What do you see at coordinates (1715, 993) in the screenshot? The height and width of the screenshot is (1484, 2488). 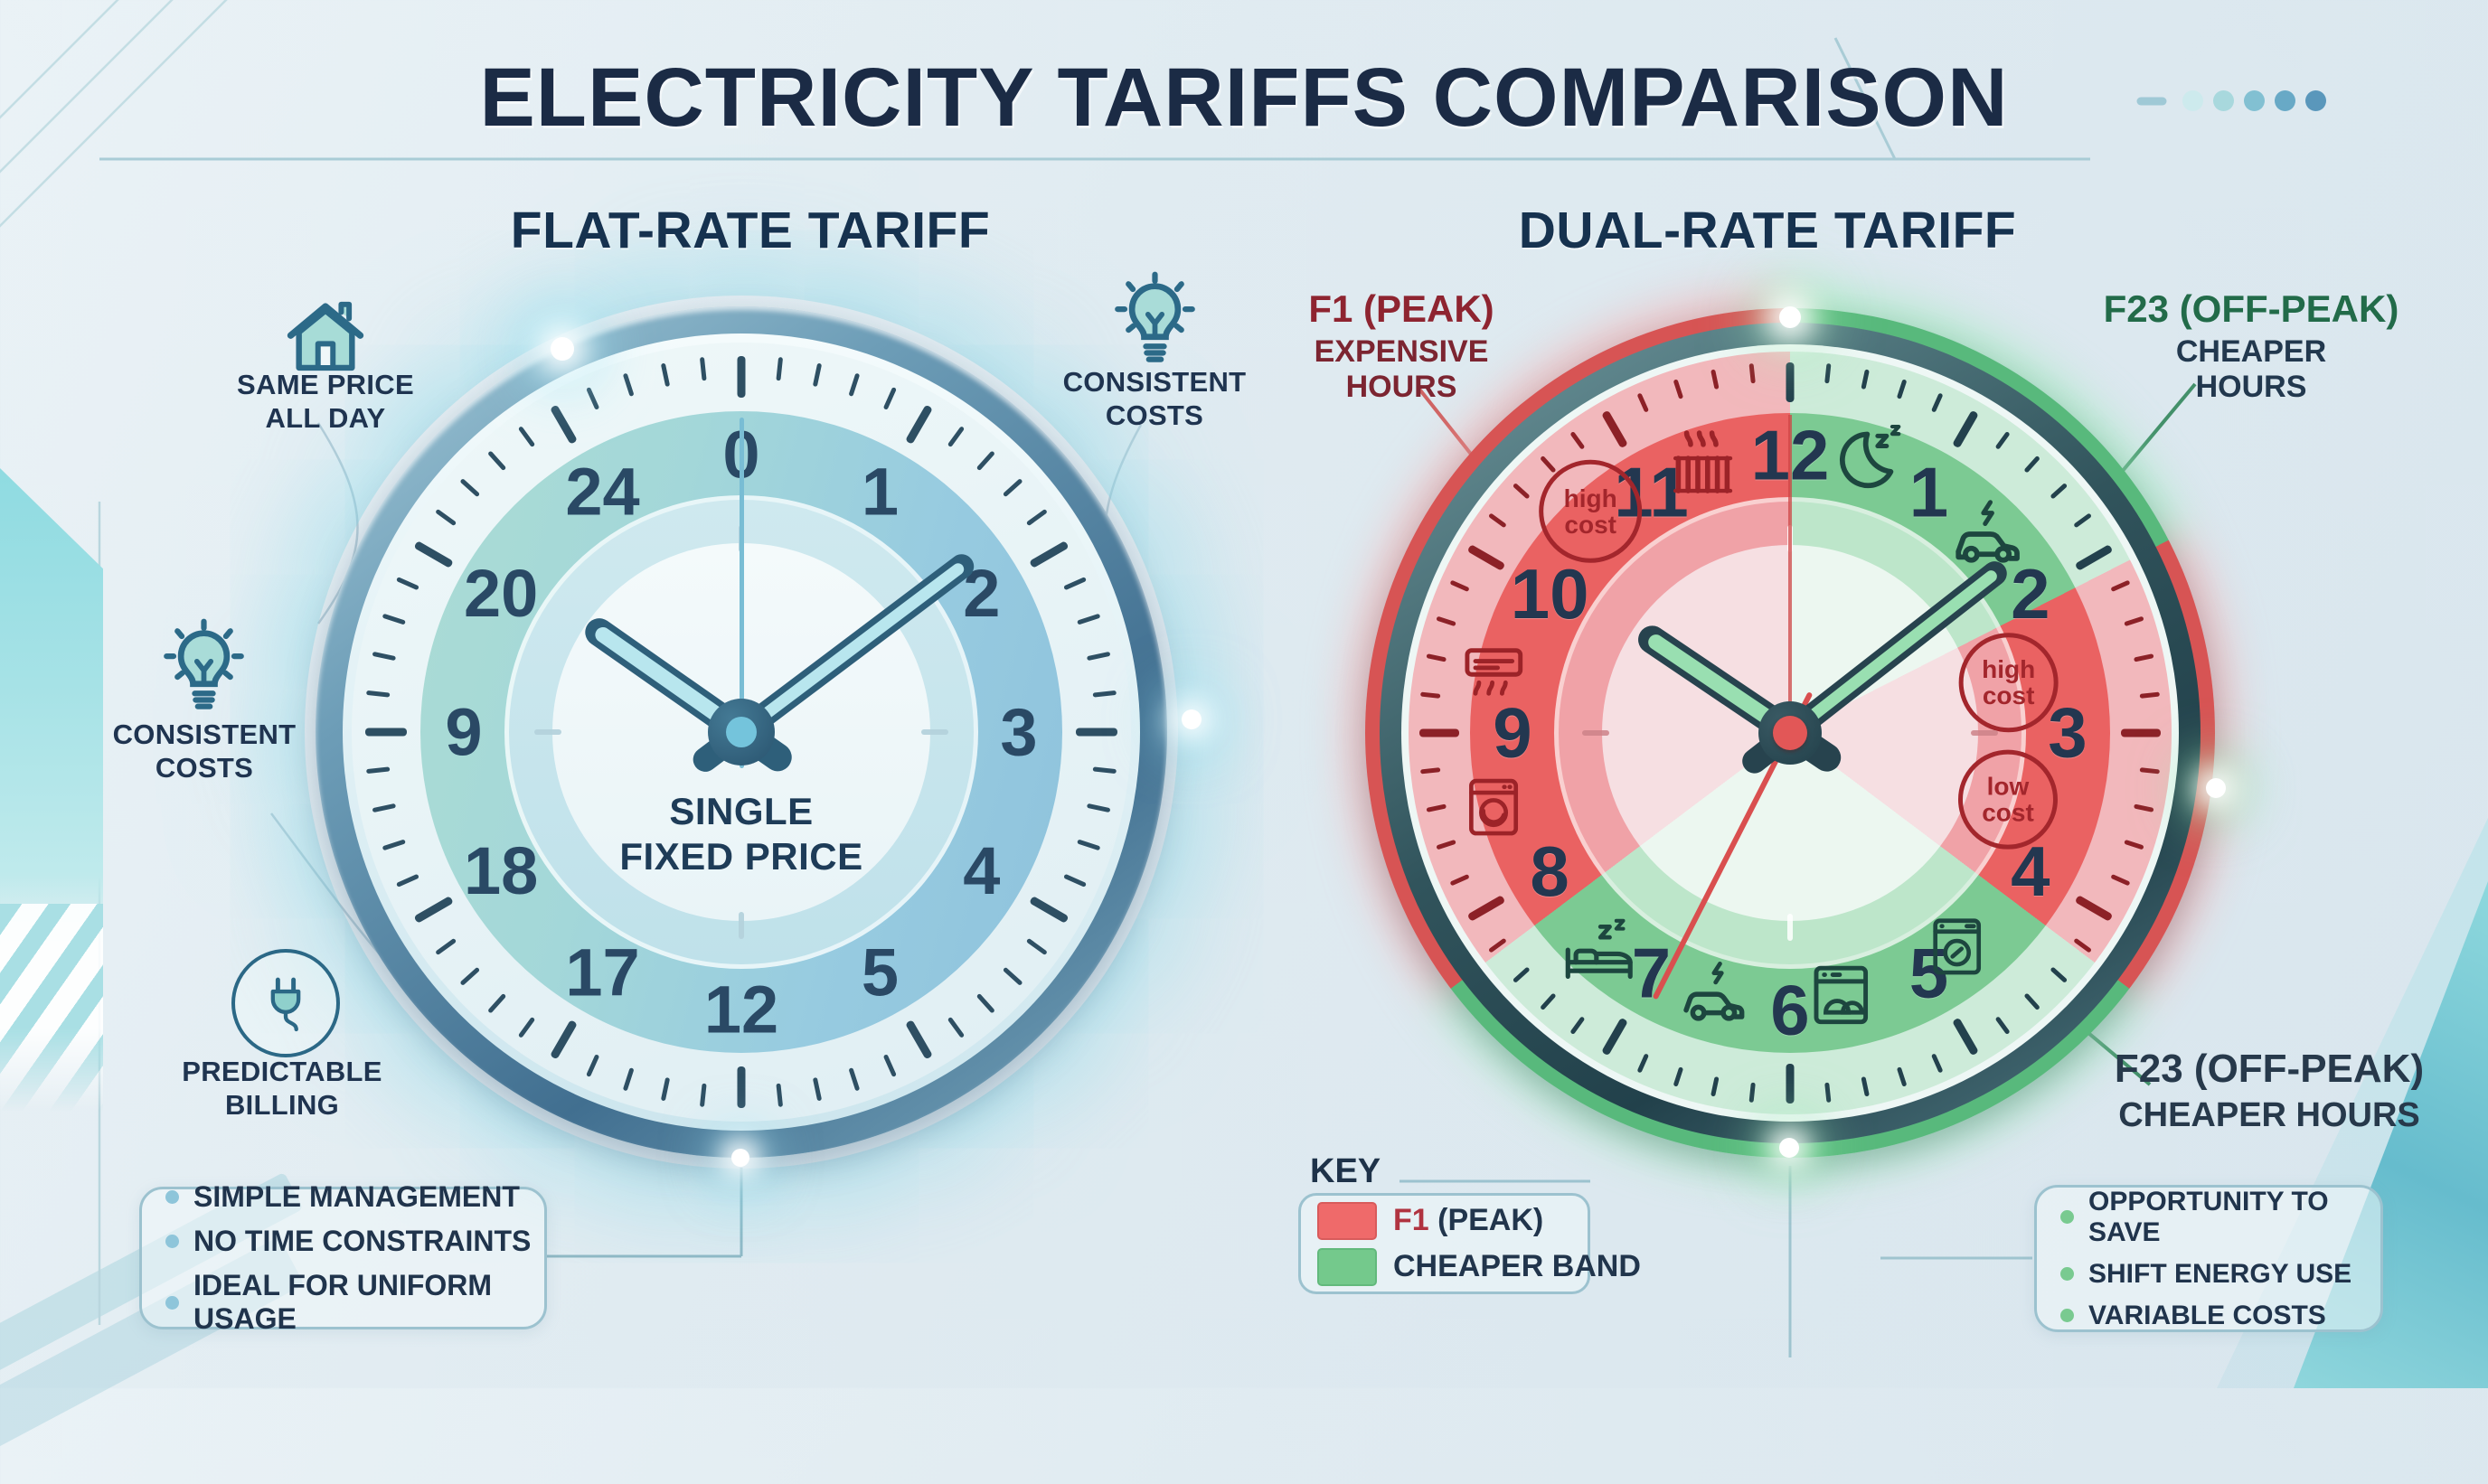 I see `ev-charging-car-icon` at bounding box center [1715, 993].